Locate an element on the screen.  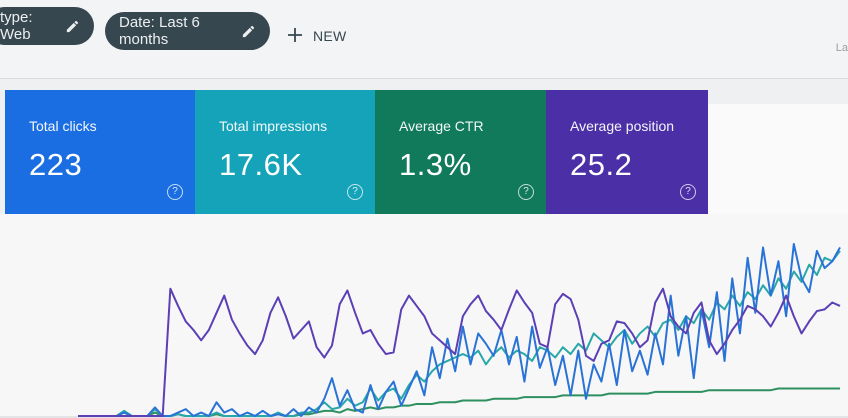
truncated-corner-label: La is located at coordinates (841, 48).